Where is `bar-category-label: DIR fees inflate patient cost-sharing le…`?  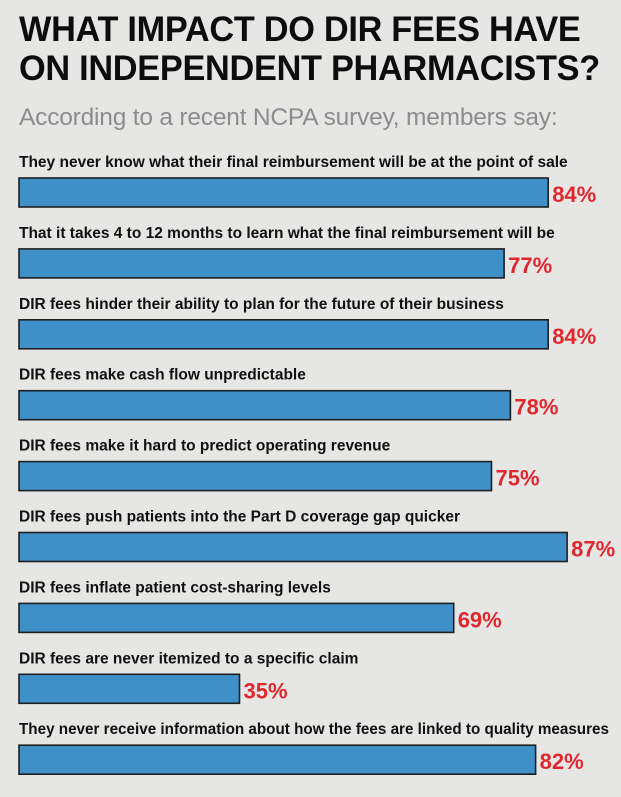 bar-category-label: DIR fees inflate patient cost-sharing le… is located at coordinates (175, 587).